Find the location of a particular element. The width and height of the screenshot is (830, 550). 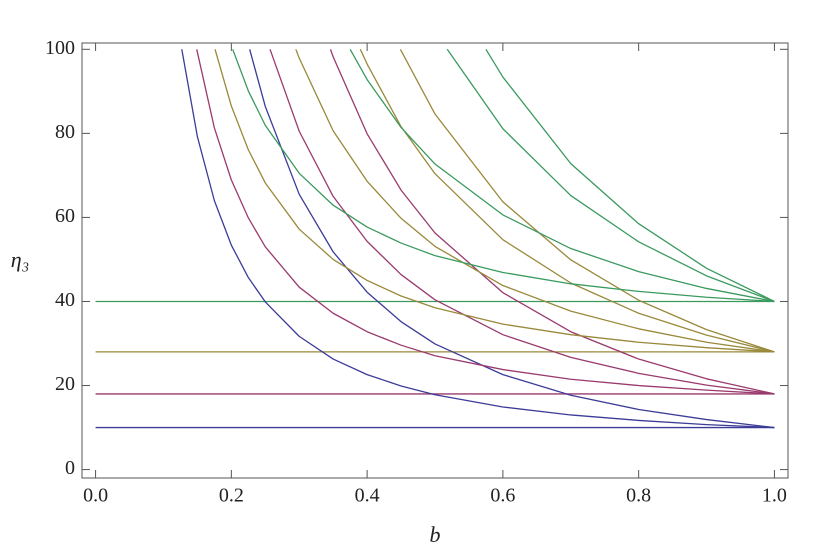

y-tick-label: 100 is located at coordinates (60, 48).